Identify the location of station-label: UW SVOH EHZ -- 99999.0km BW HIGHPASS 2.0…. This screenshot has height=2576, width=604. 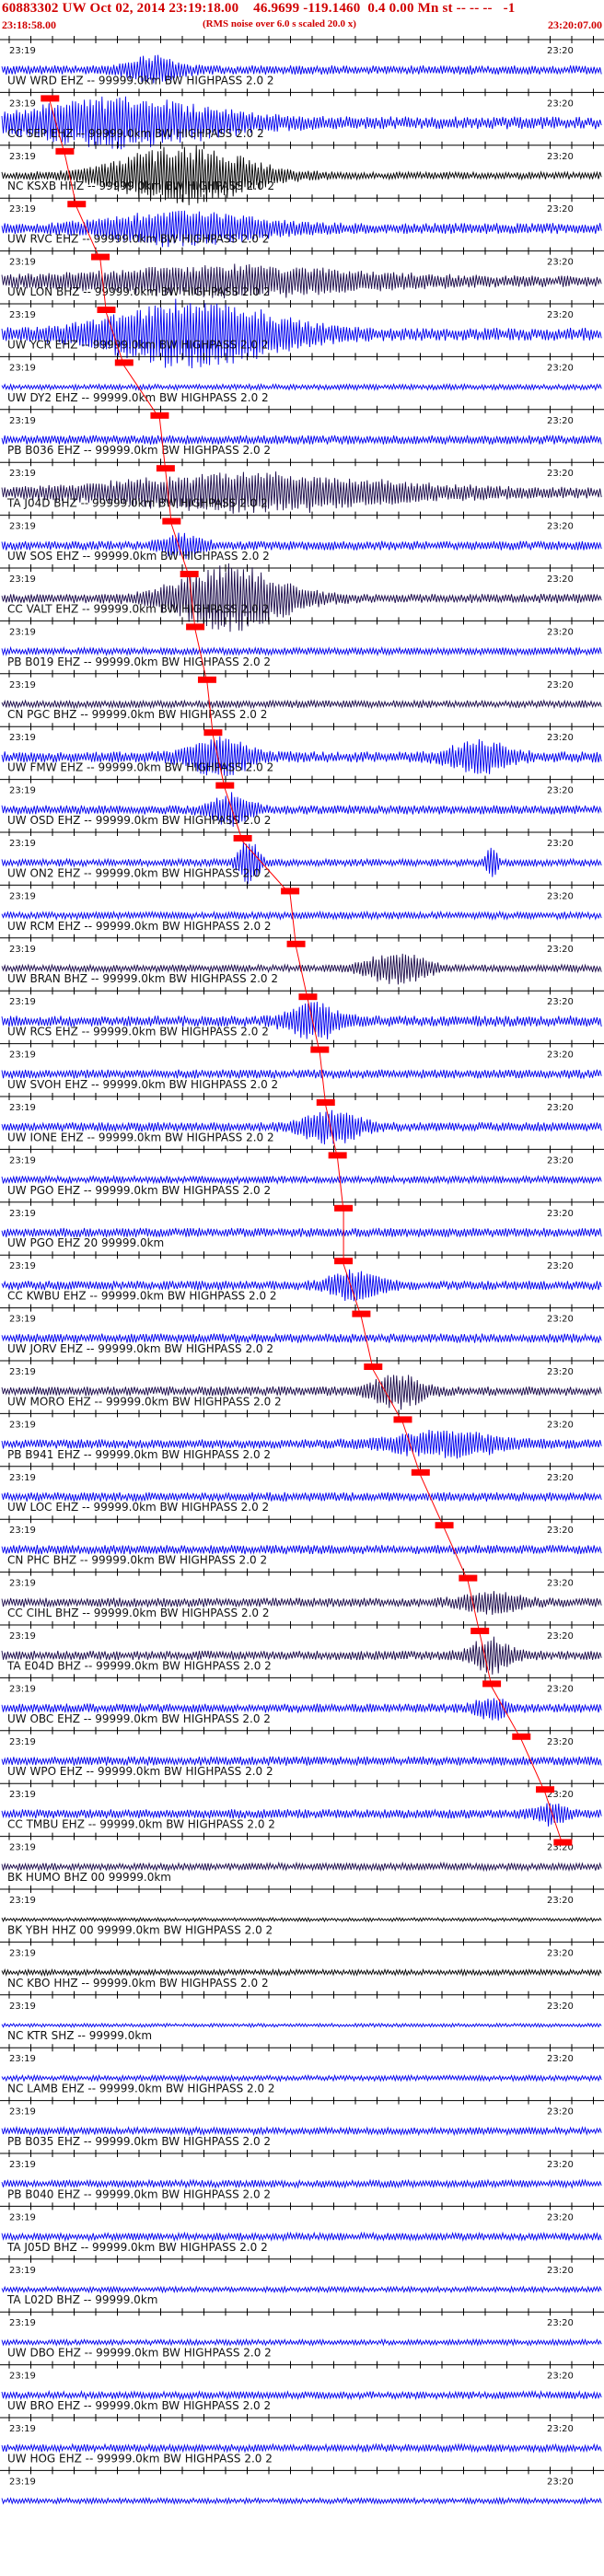
(142, 1084).